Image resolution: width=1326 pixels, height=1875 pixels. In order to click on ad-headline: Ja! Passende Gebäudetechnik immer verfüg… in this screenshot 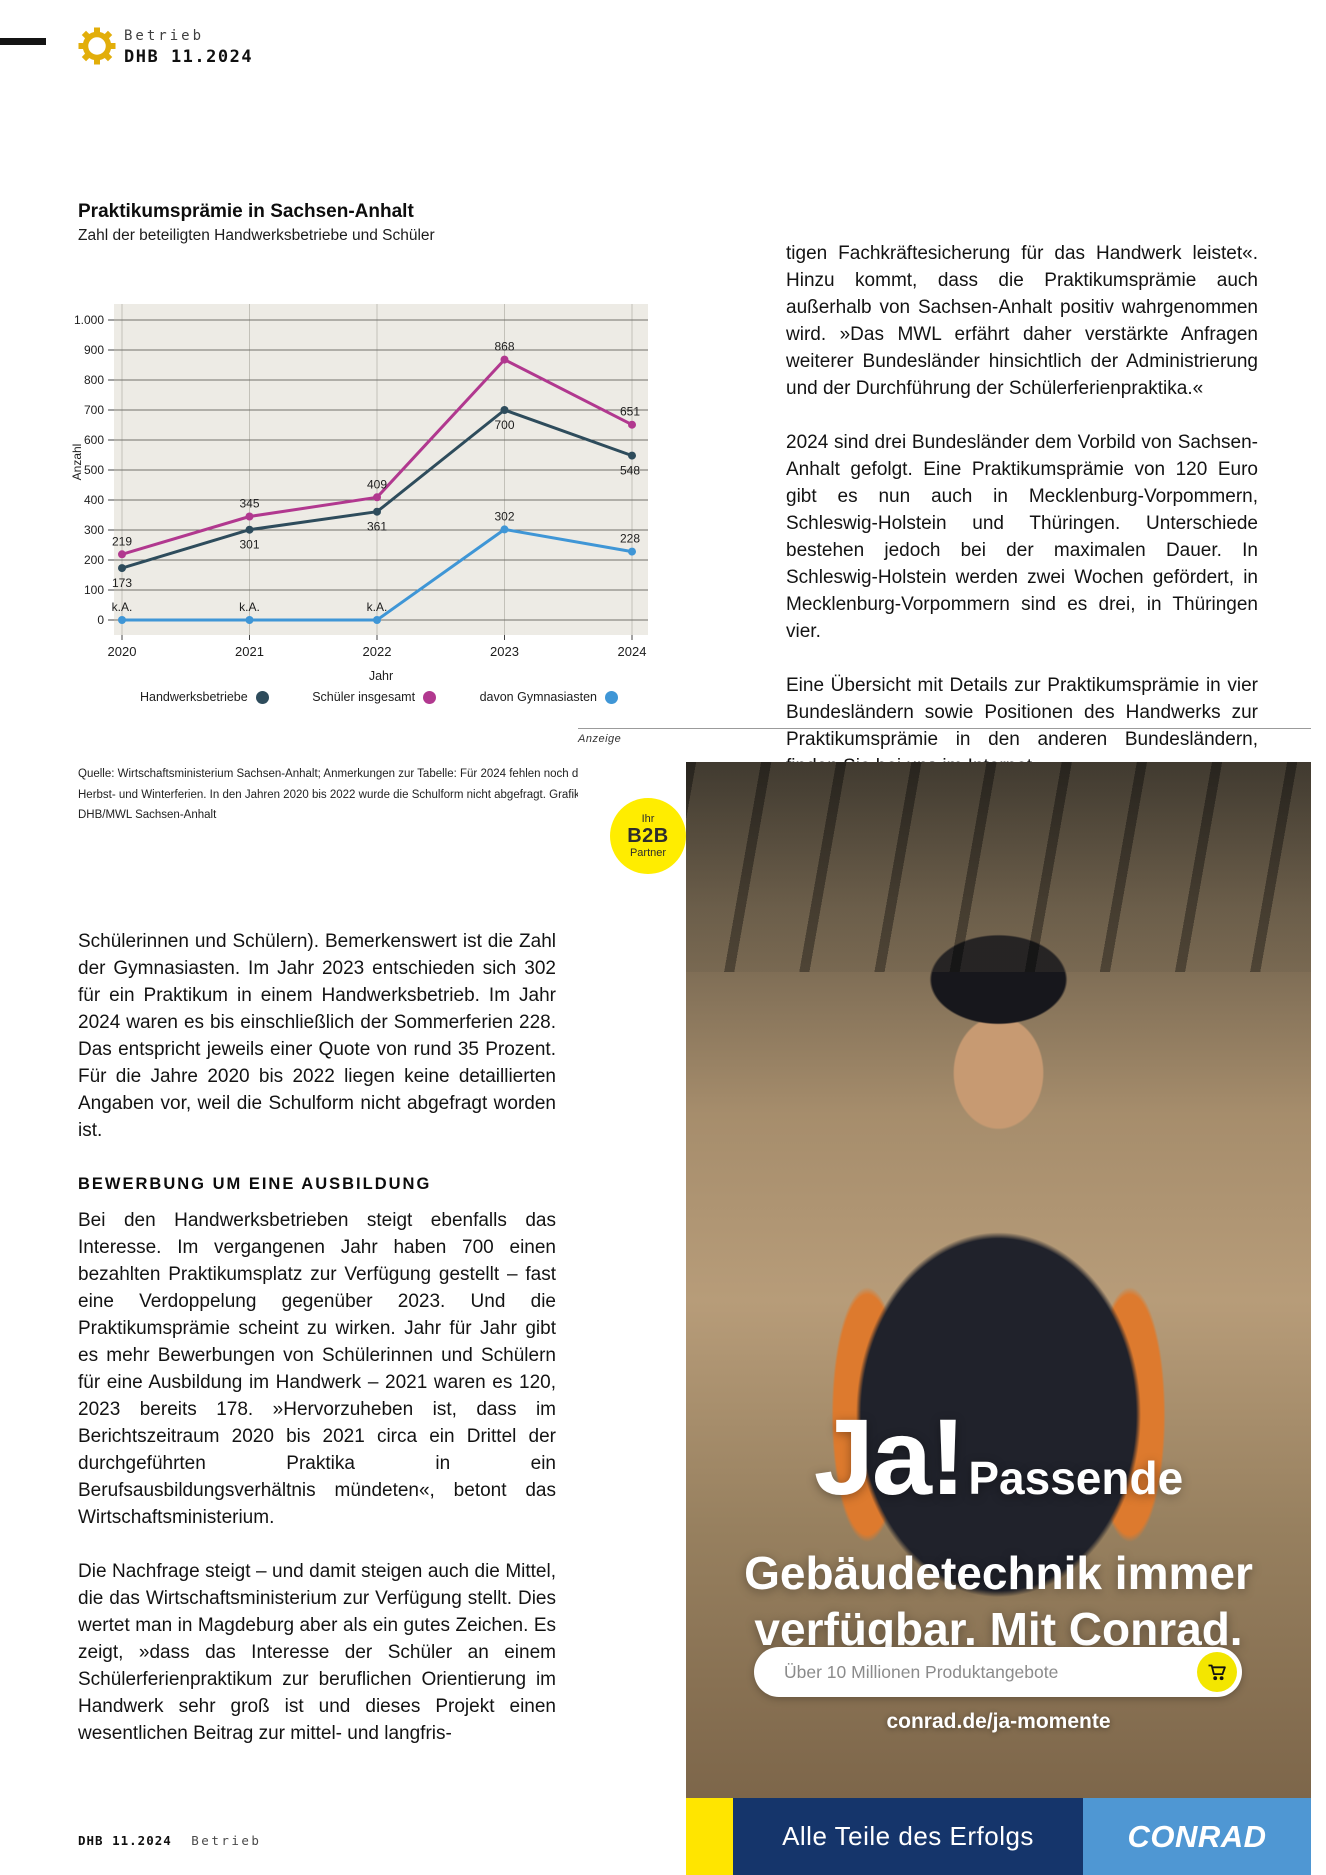, I will do `click(998, 1529)`.